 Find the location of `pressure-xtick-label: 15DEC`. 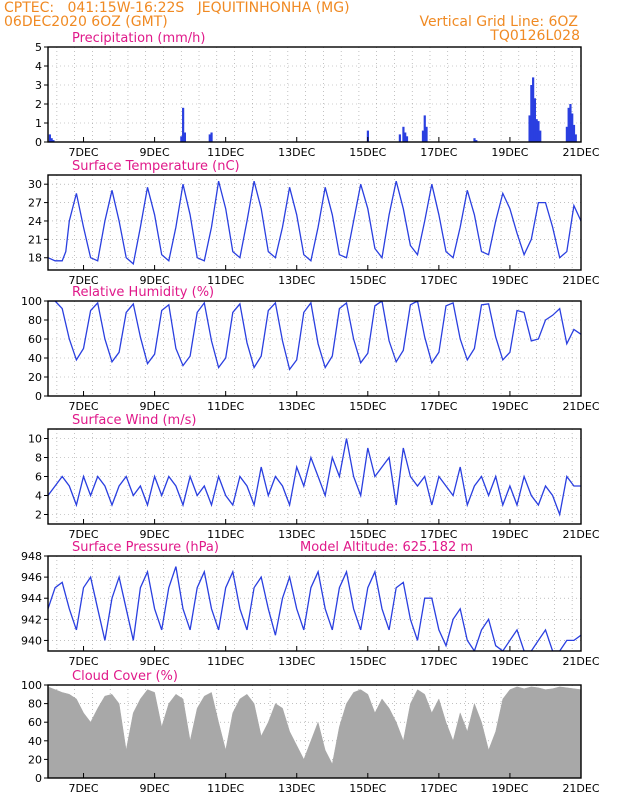

pressure-xtick-label: 15DEC is located at coordinates (367, 661).